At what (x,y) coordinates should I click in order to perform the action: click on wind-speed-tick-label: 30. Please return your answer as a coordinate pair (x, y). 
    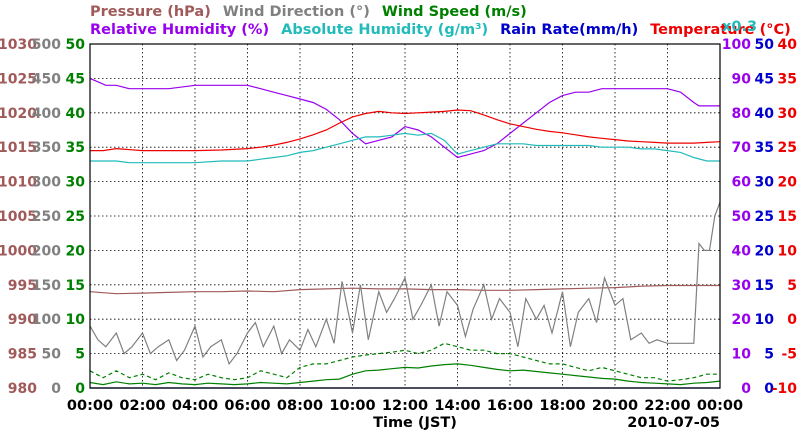
    Looking at the image, I should click on (76, 183).